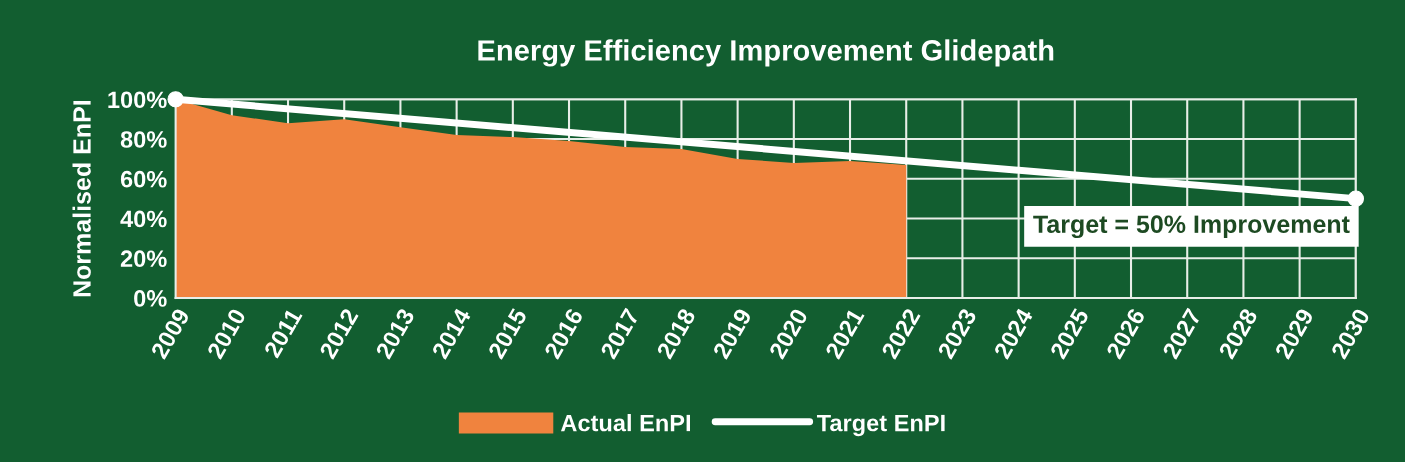 The width and height of the screenshot is (1405, 462). Describe the element at coordinates (625, 423) in the screenshot. I see `legend-label: Actual EnPI` at that location.